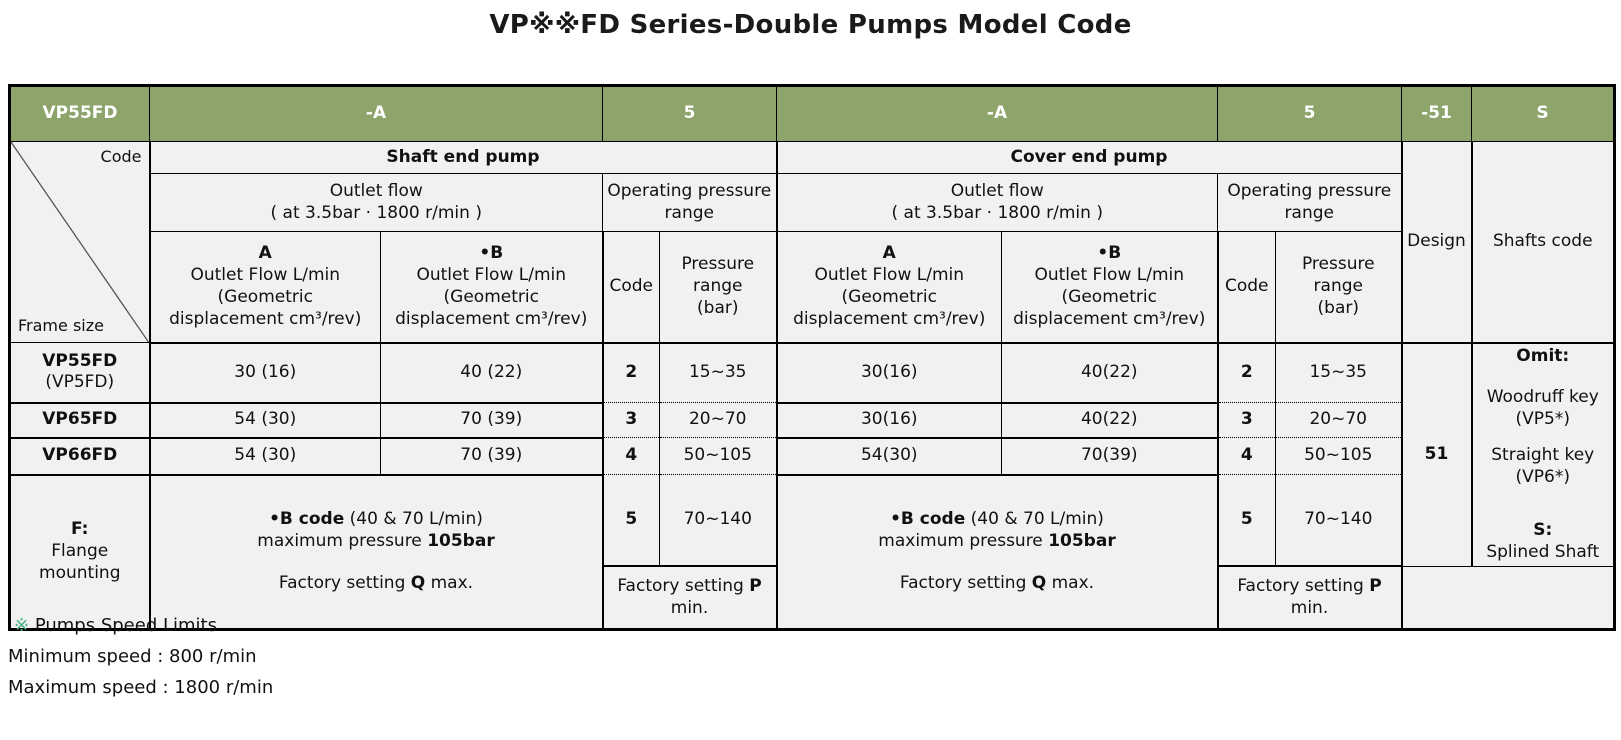 This screenshot has width=1621, height=740. I want to click on shaft-col-a-code: A, so click(265, 253).